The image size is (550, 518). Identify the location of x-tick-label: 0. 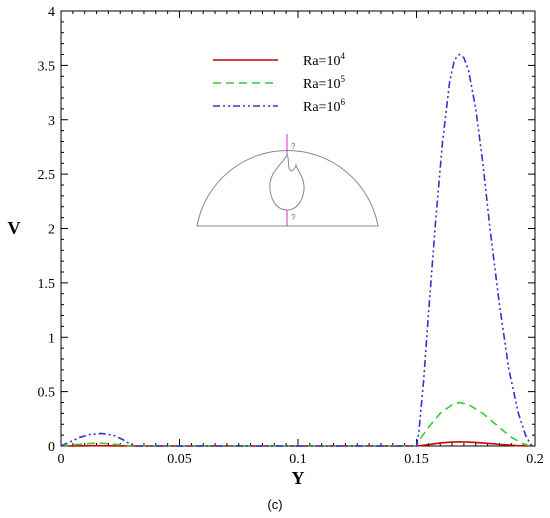
(61, 459).